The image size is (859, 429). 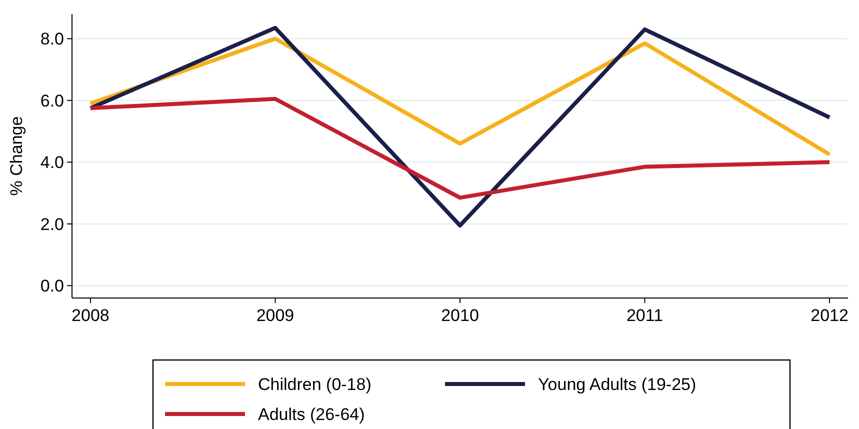 What do you see at coordinates (275, 315) in the screenshot?
I see `x-tick-label: 2009` at bounding box center [275, 315].